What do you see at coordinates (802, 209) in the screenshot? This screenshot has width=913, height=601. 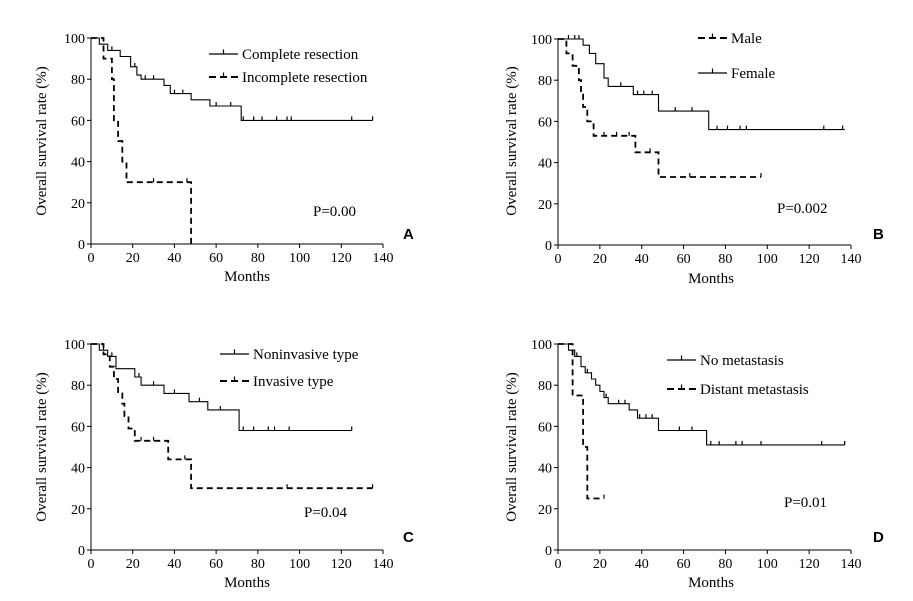 I see `panel-b-p-value: P=0.002` at bounding box center [802, 209].